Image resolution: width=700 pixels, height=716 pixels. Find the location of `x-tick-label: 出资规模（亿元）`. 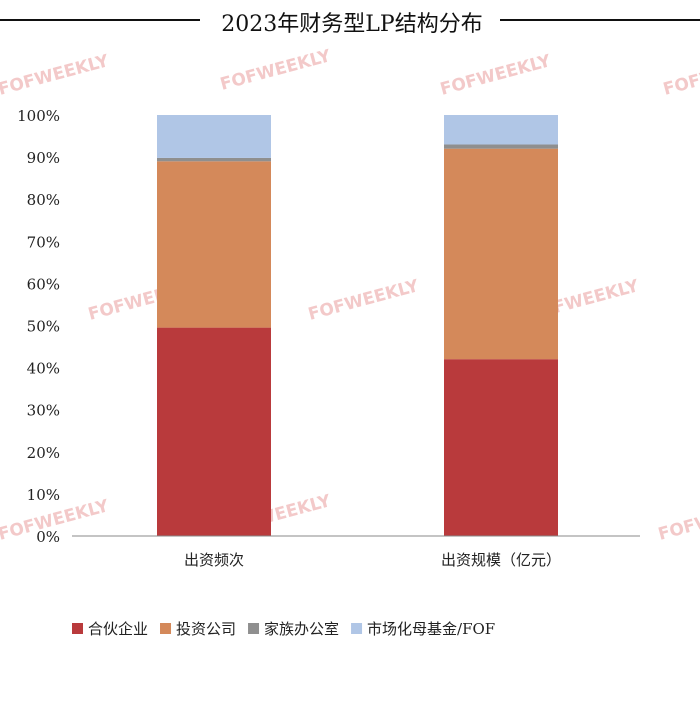

x-tick-label: 出资规模（亿元） is located at coordinates (501, 560).